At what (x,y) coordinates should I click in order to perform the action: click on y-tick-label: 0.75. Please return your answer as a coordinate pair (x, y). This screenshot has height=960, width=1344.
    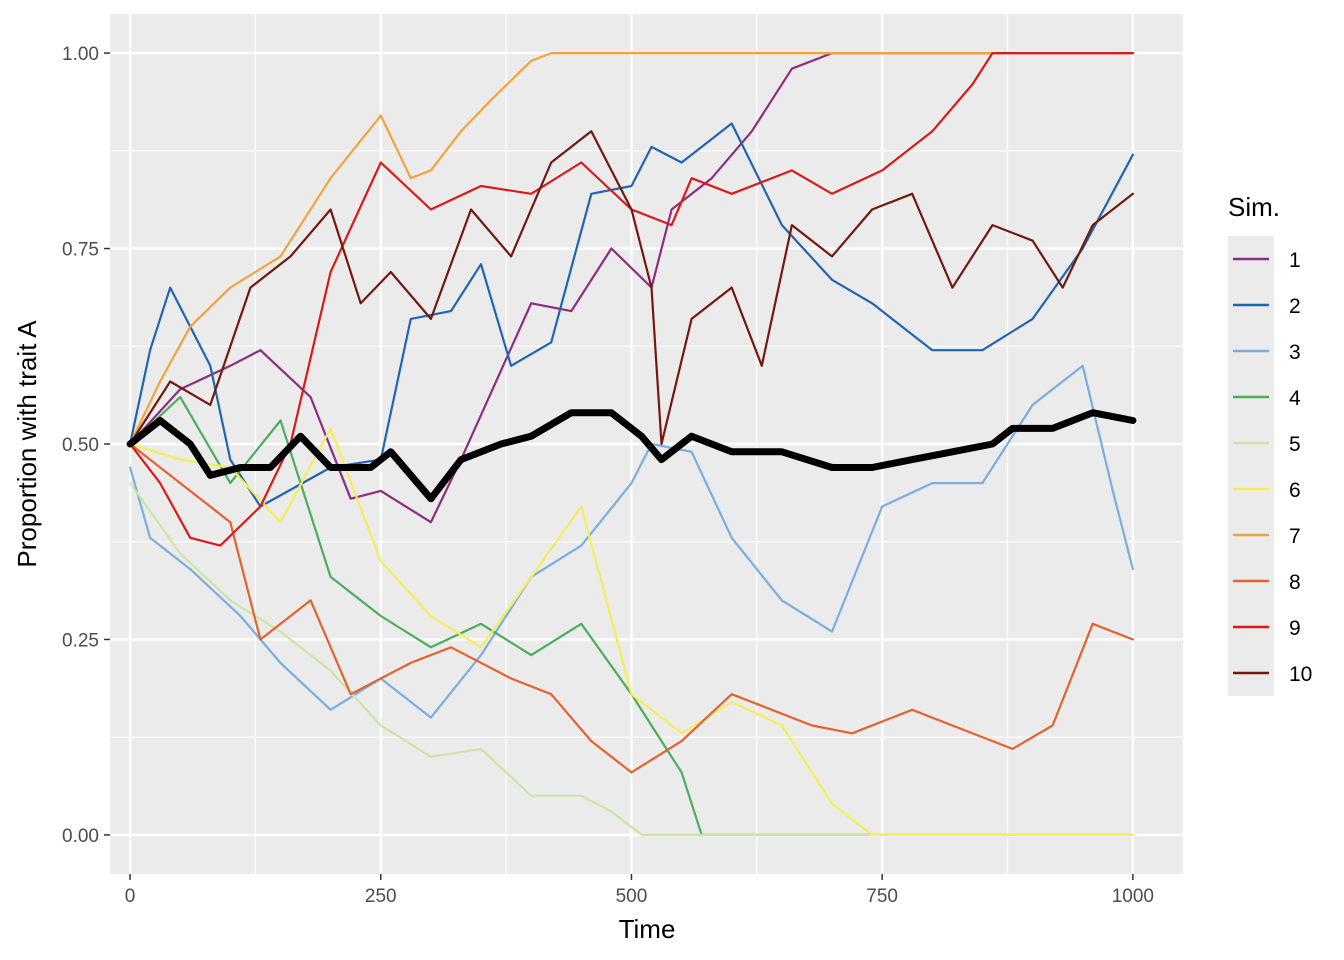
    Looking at the image, I should click on (80, 250).